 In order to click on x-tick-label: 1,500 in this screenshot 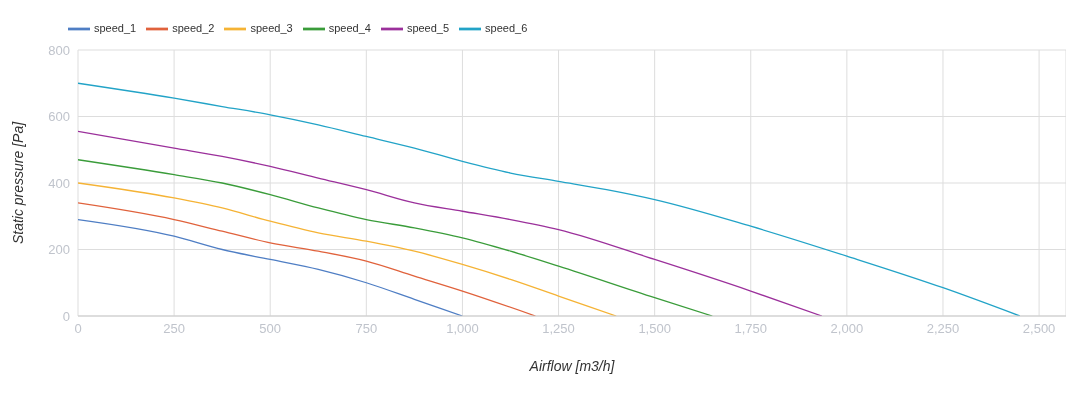, I will do `click(654, 329)`.